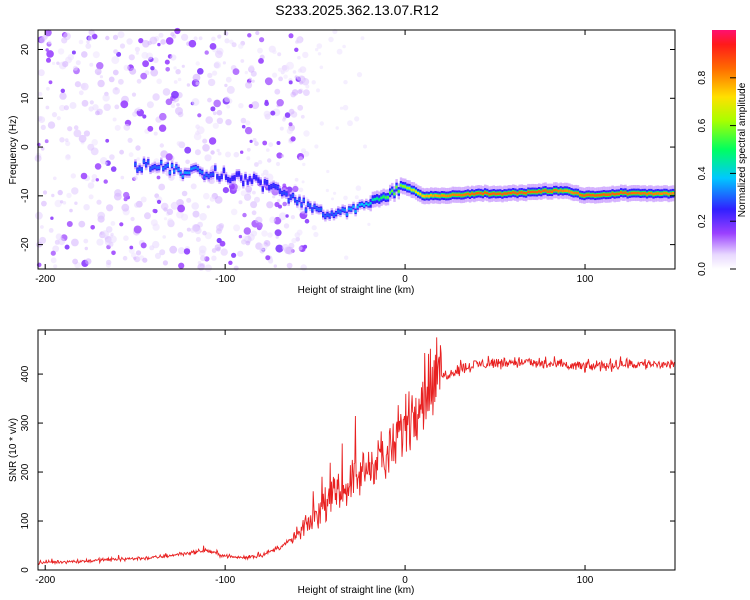 This screenshot has height=600, width=750. I want to click on x-tick-label: 100, so click(585, 580).